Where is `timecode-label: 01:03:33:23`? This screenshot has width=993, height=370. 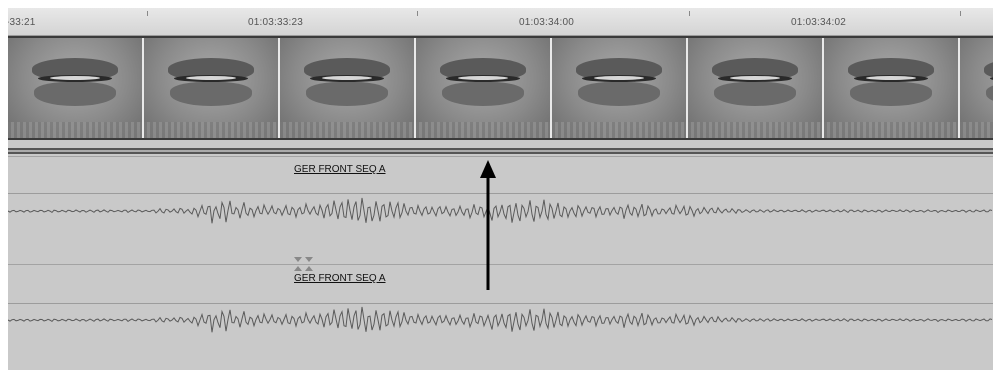 timecode-label: 01:03:33:23 is located at coordinates (276, 22).